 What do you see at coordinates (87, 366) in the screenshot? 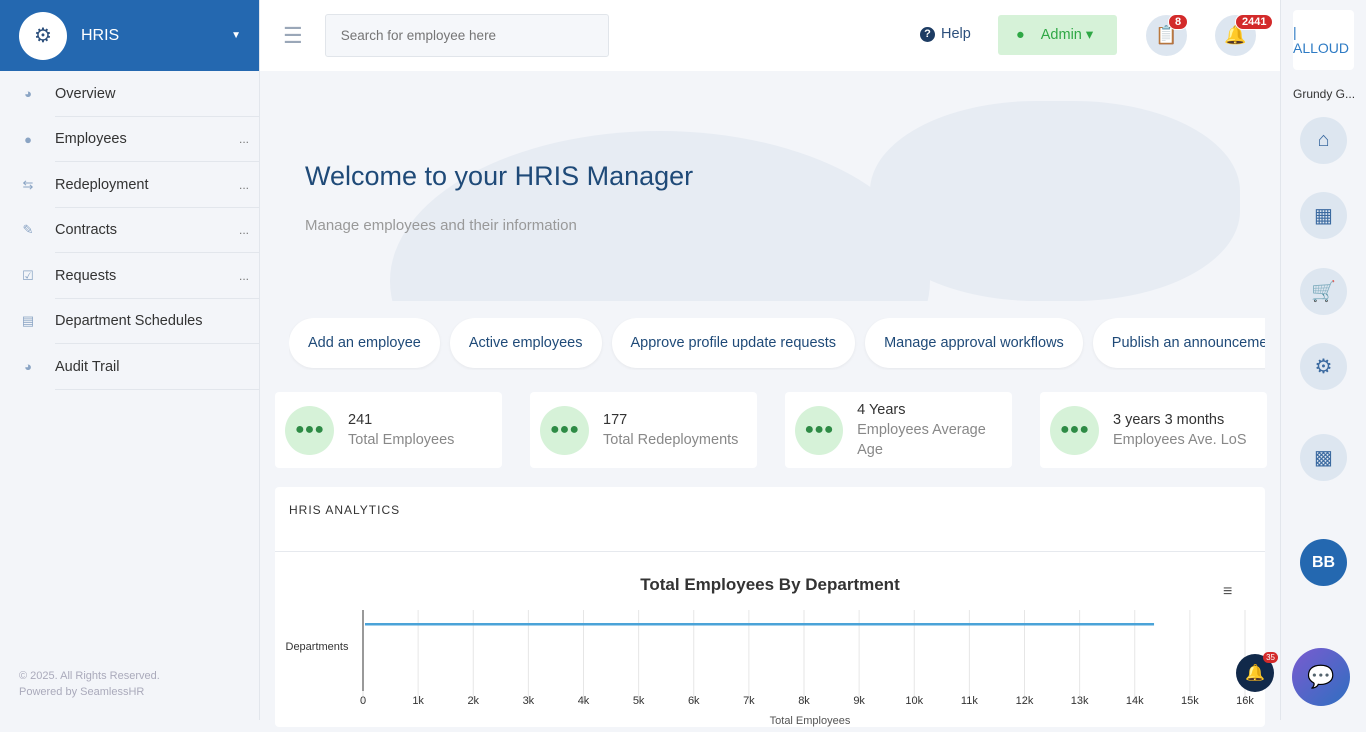
I see `sidebar-item-label: Audit Trail` at bounding box center [87, 366].